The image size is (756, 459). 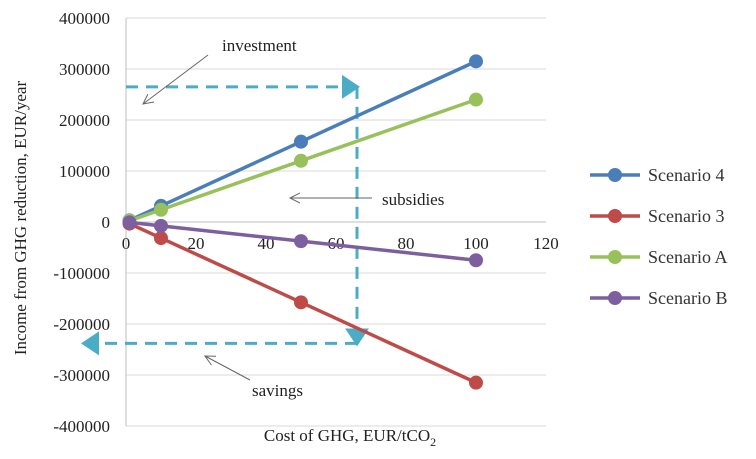 What do you see at coordinates (658, 236) in the screenshot?
I see `legend: Scenario 4 Scenario 3 Scenario A Scenario B` at bounding box center [658, 236].